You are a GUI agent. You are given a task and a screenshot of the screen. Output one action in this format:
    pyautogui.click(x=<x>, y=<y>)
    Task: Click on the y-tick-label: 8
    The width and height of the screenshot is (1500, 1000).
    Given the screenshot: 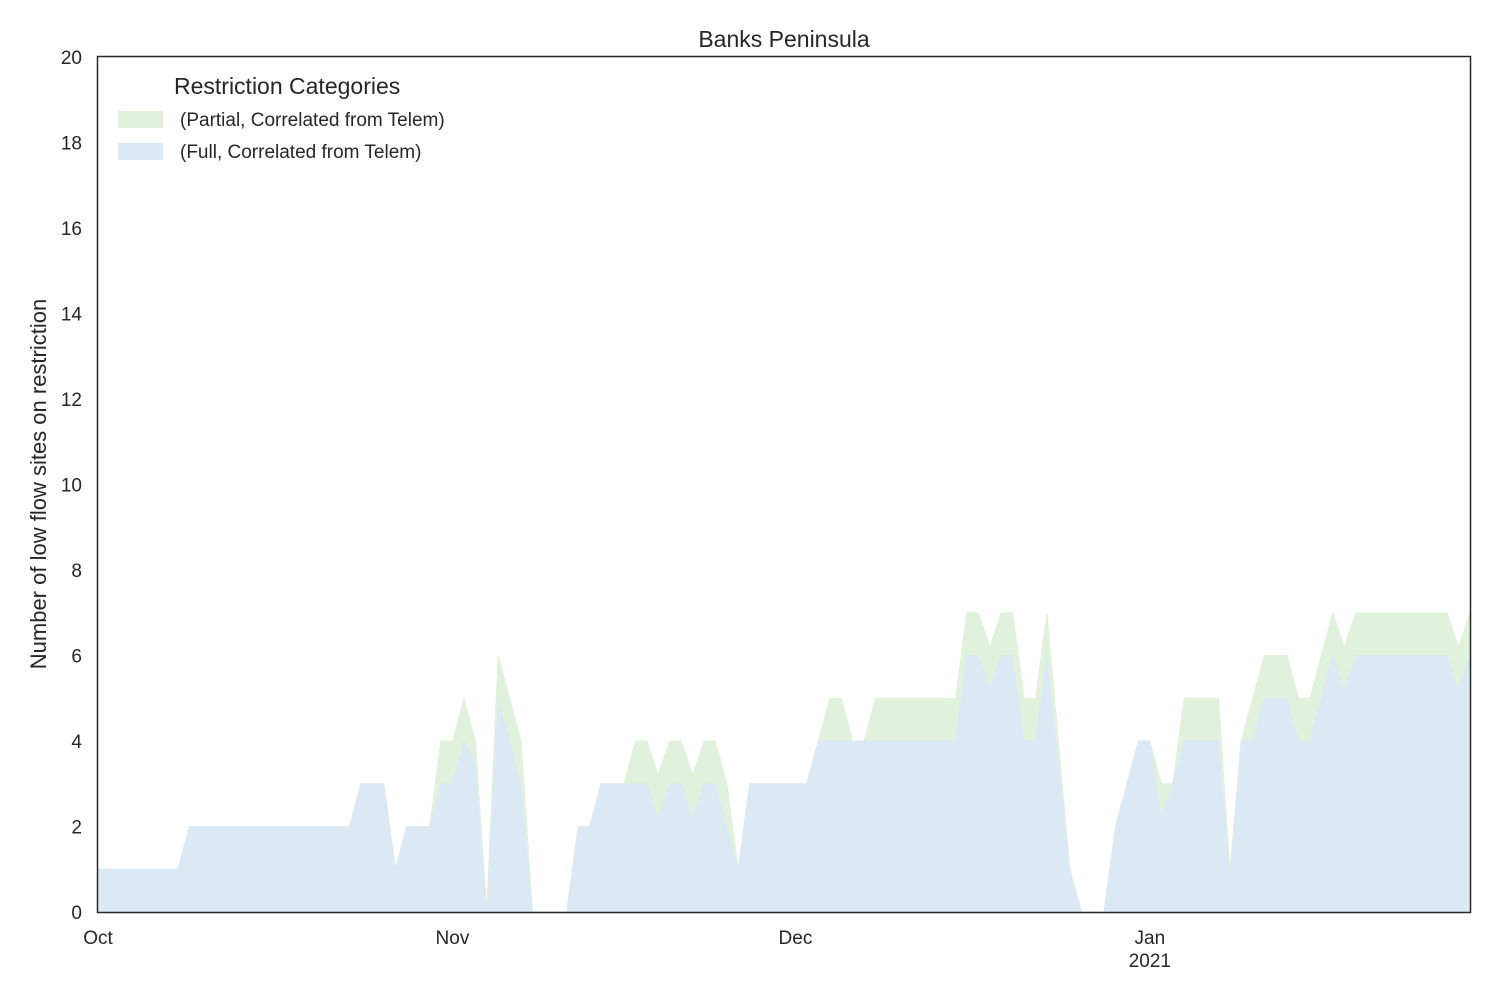 What is the action you would take?
    pyautogui.click(x=76, y=571)
    